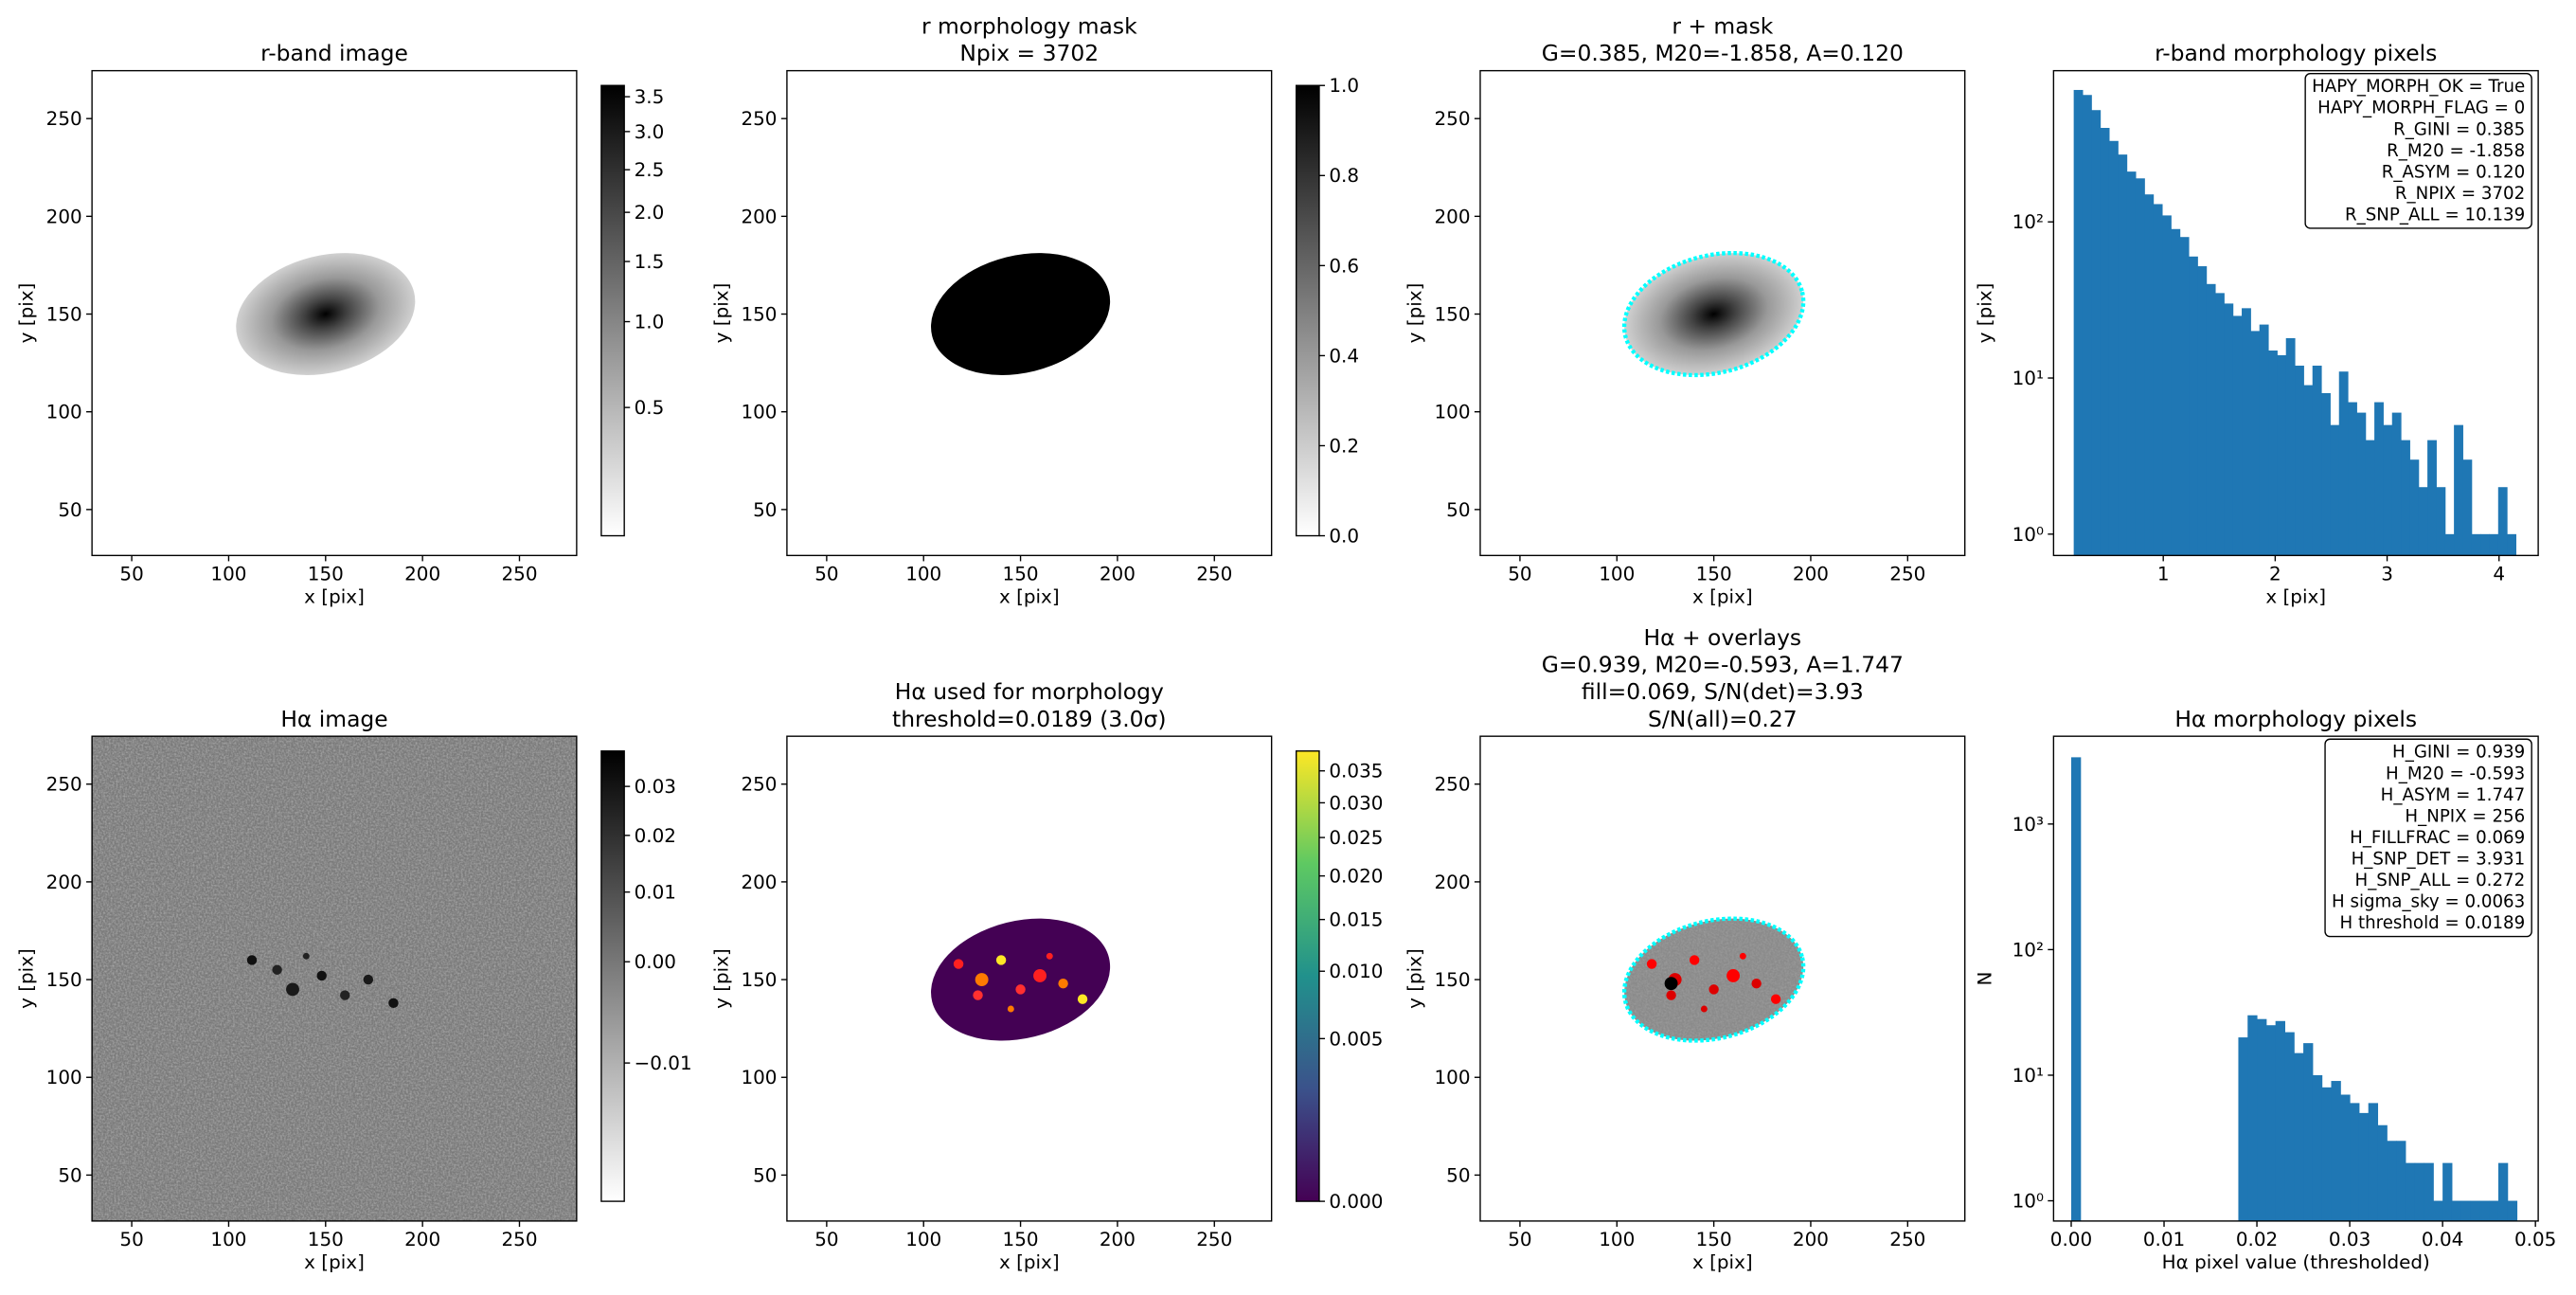 The height and width of the screenshot is (1295, 2576). What do you see at coordinates (655, 962) in the screenshot?
I see `colorbar-tick-label: 0.00` at bounding box center [655, 962].